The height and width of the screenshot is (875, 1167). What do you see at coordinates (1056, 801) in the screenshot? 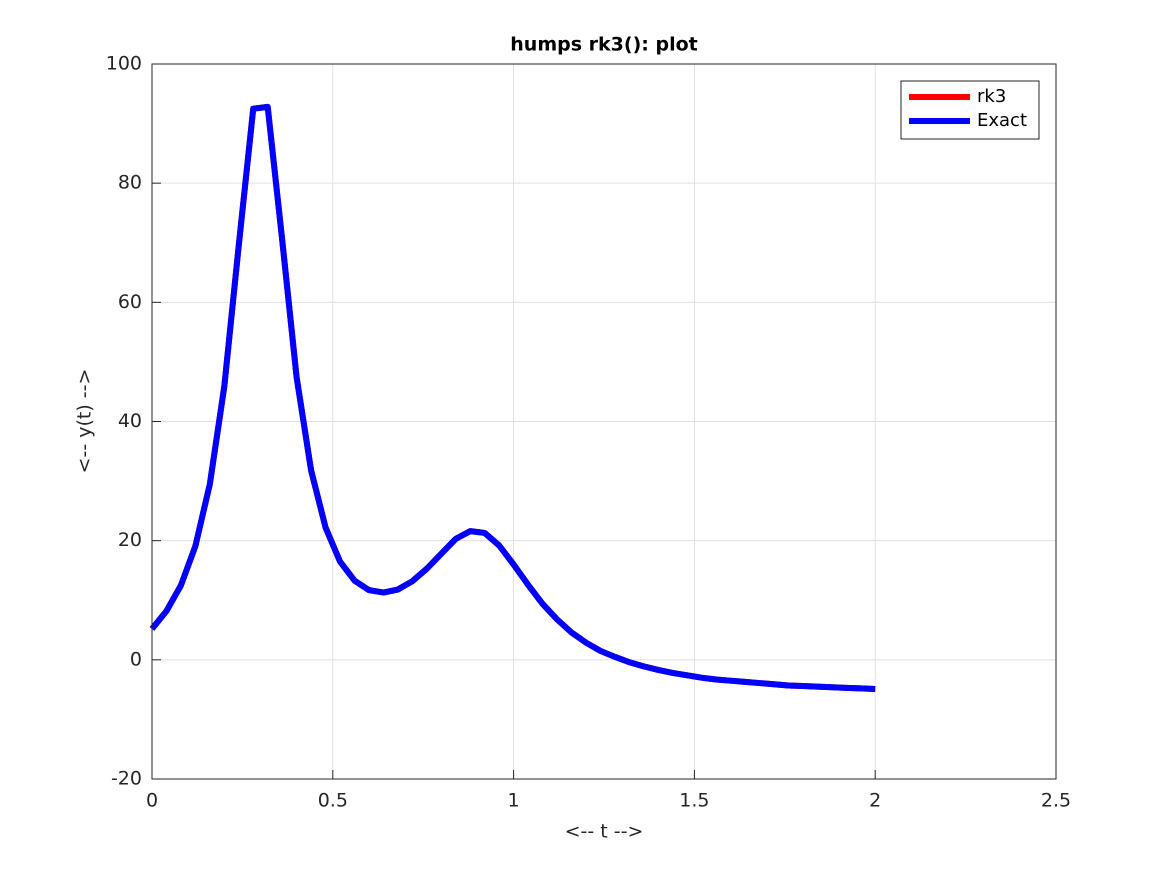
I see `x-tick-label: 2.5` at bounding box center [1056, 801].